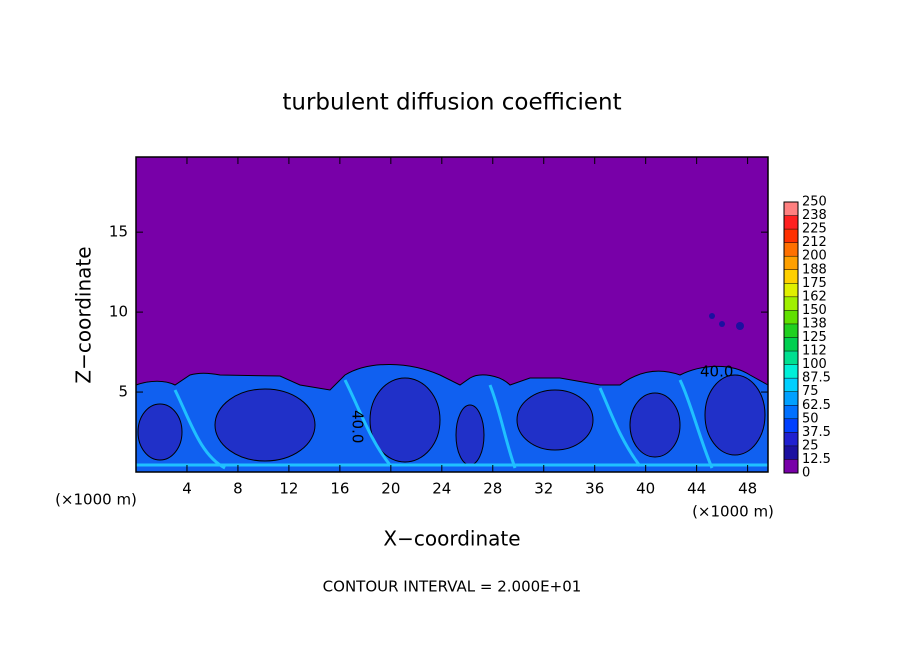 Image resolution: width=904 pixels, height=654 pixels. Describe the element at coordinates (288, 489) in the screenshot. I see `x-tick-label: 12` at that location.